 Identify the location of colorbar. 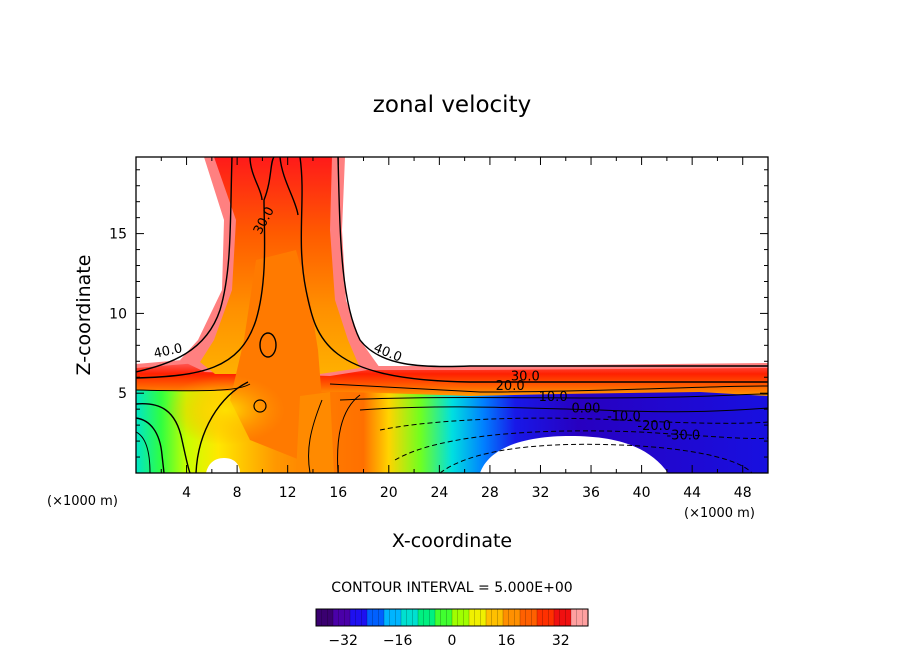
(452, 617).